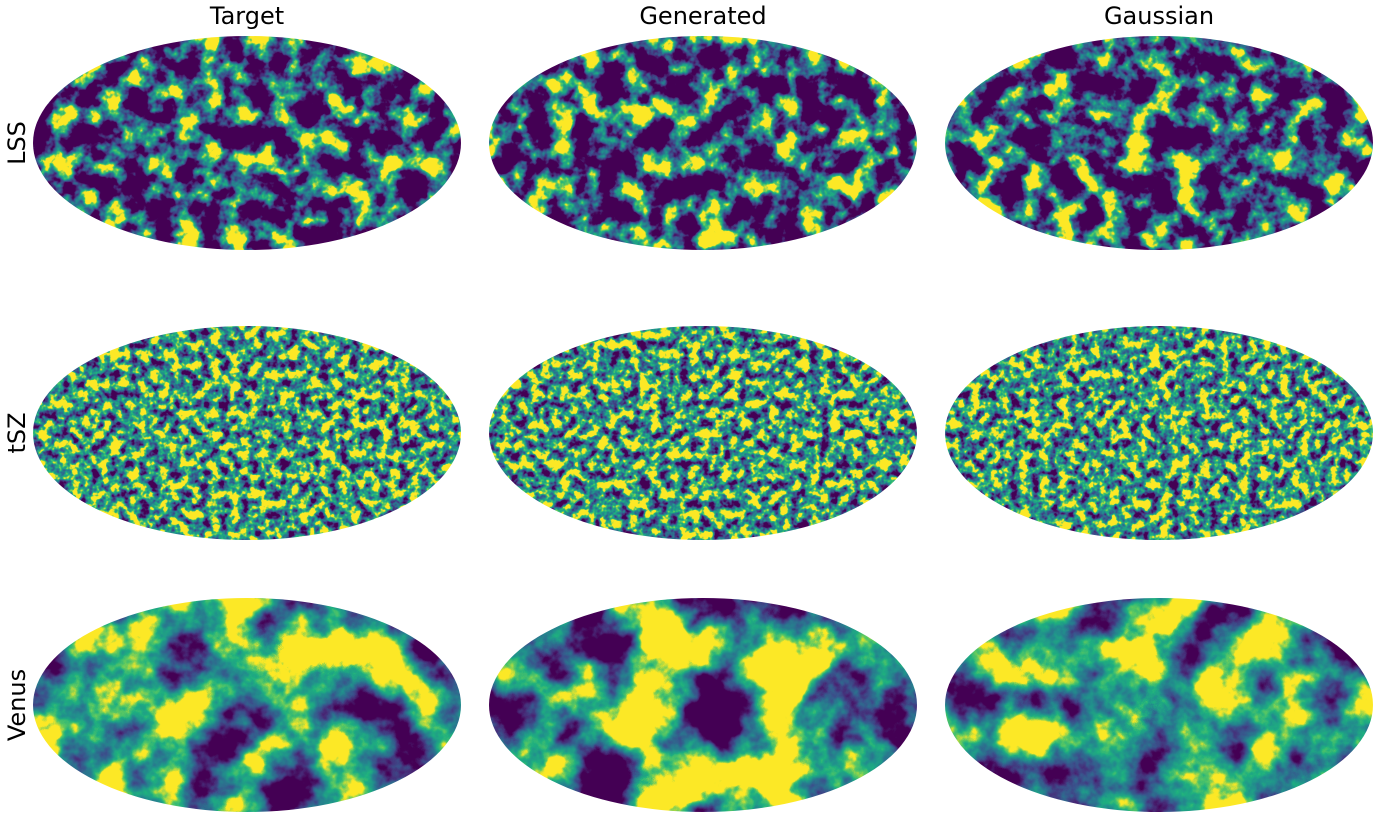  What do you see at coordinates (17, 705) in the screenshot?
I see `row-label: Venus` at bounding box center [17, 705].